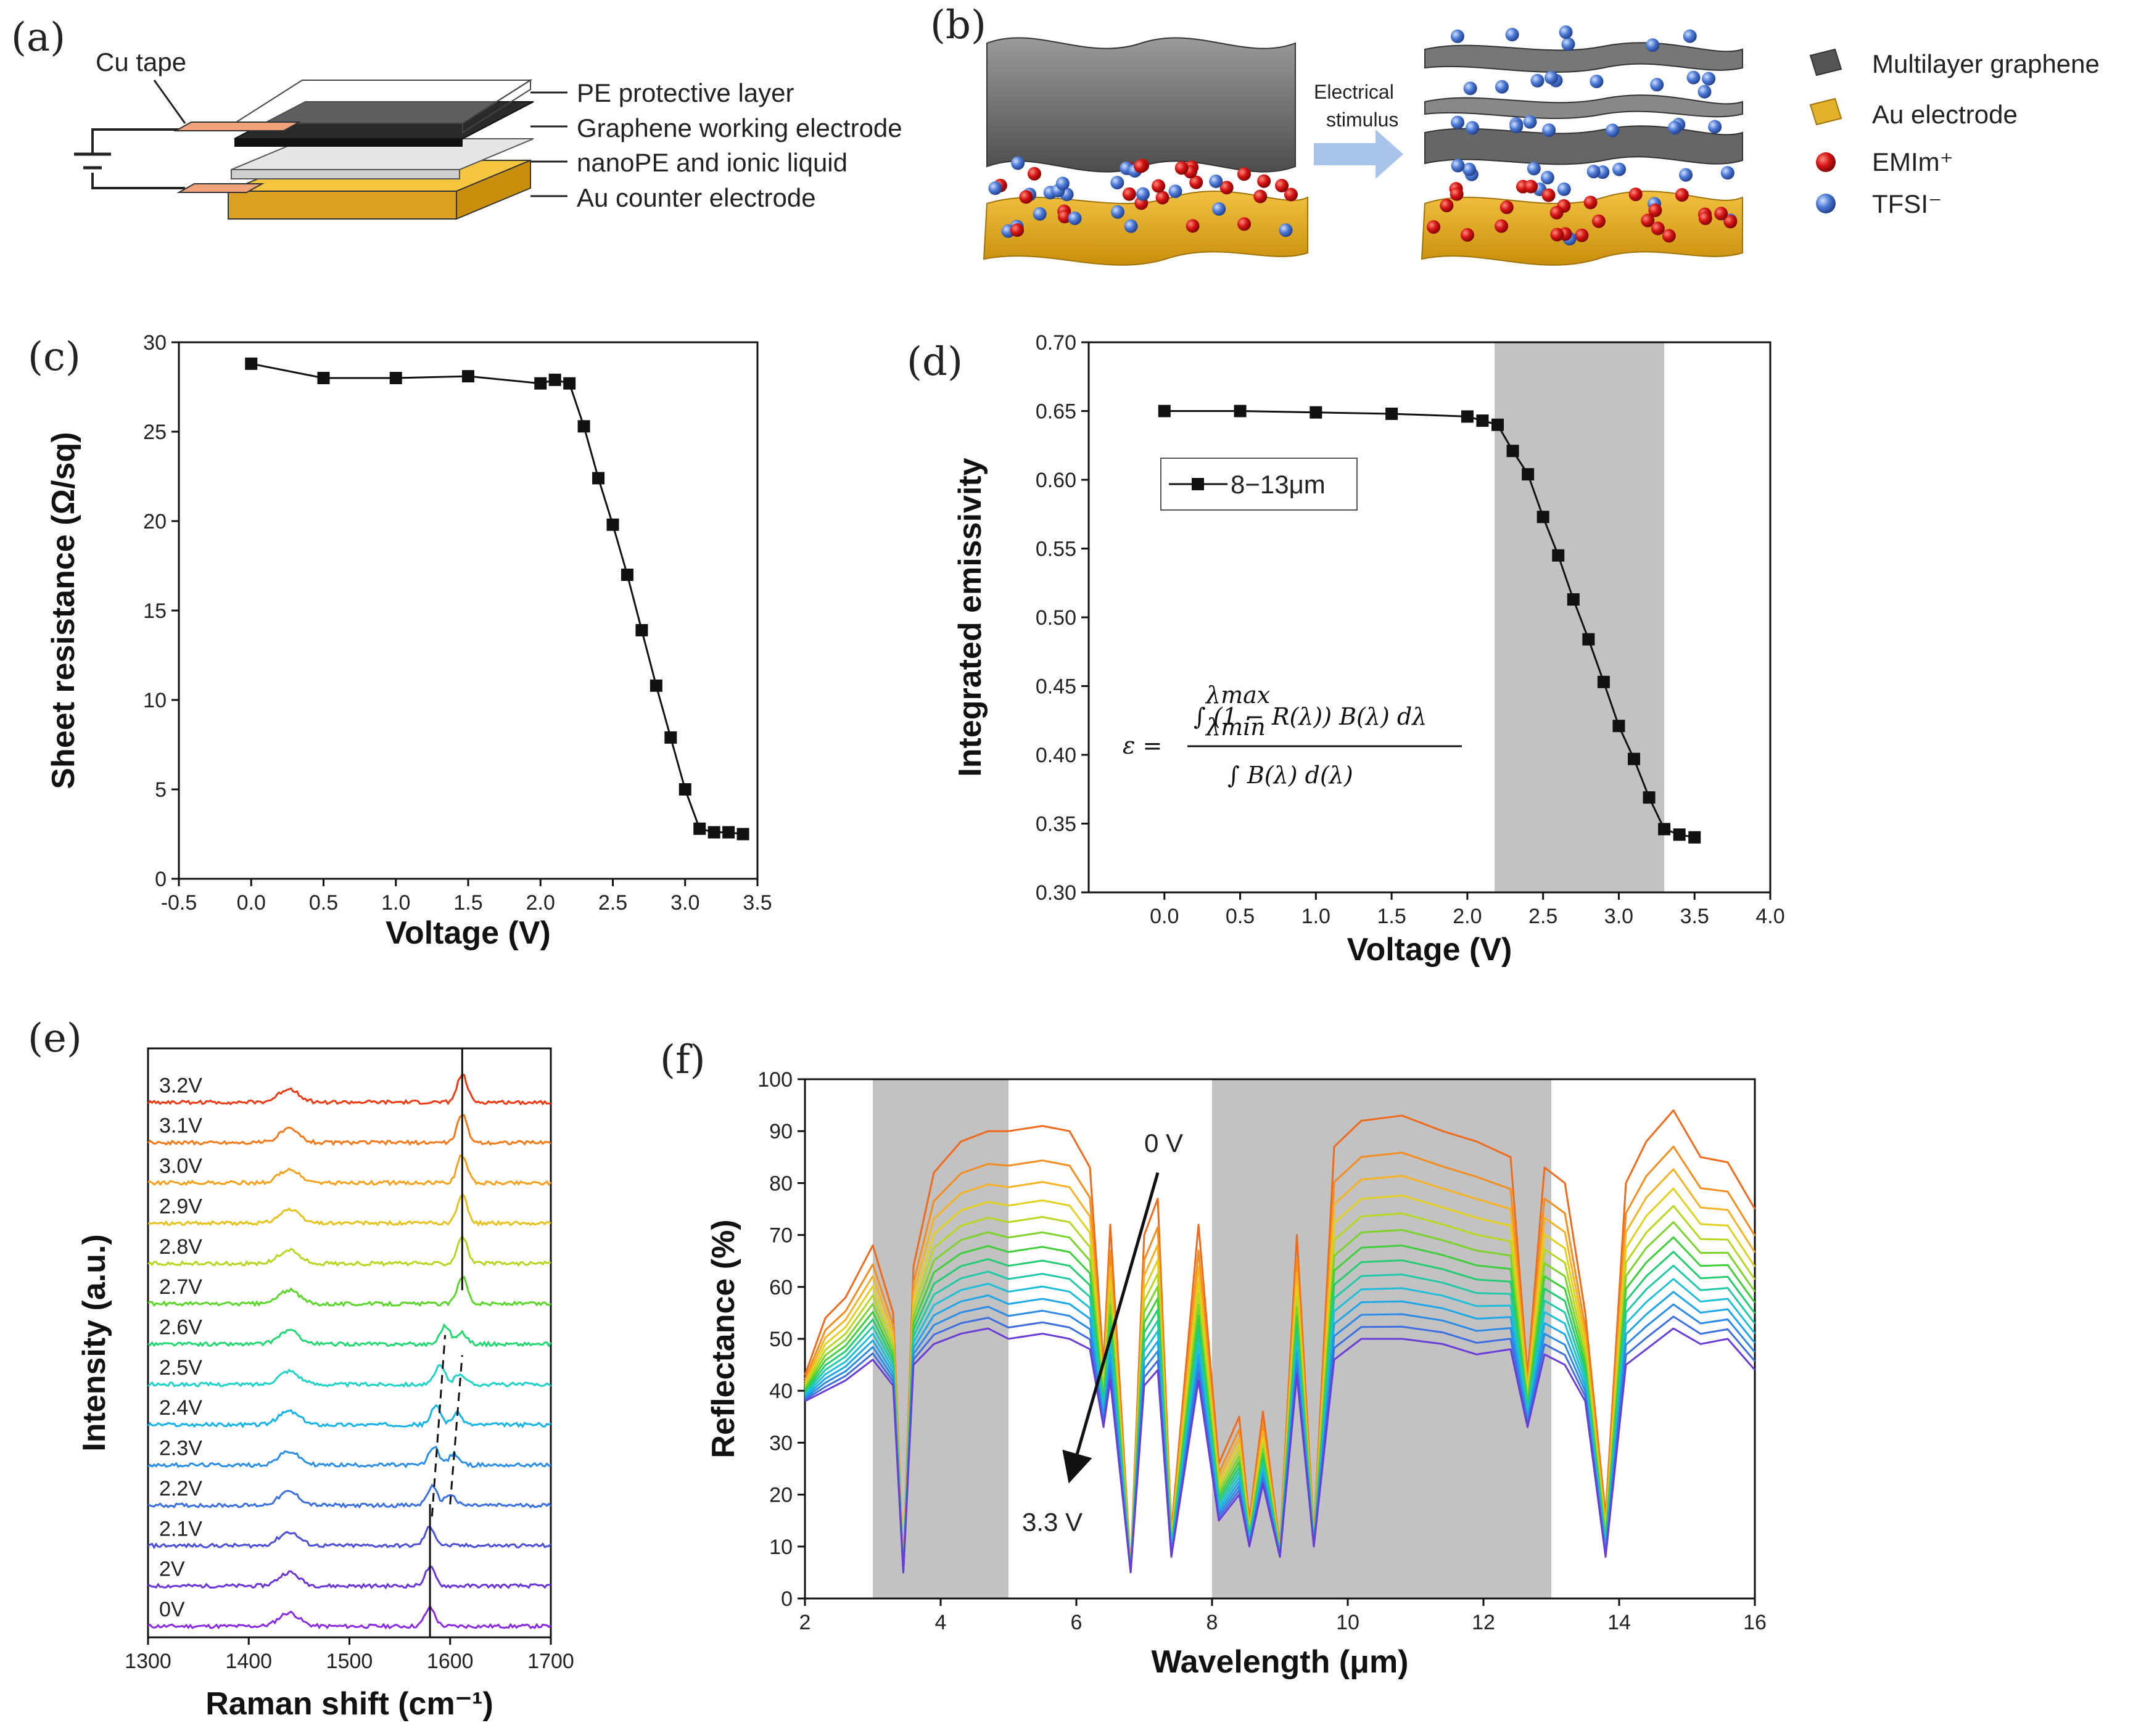 This screenshot has height=1736, width=2149. What do you see at coordinates (161, 880) in the screenshot?
I see `y-tick-label: 0` at bounding box center [161, 880].